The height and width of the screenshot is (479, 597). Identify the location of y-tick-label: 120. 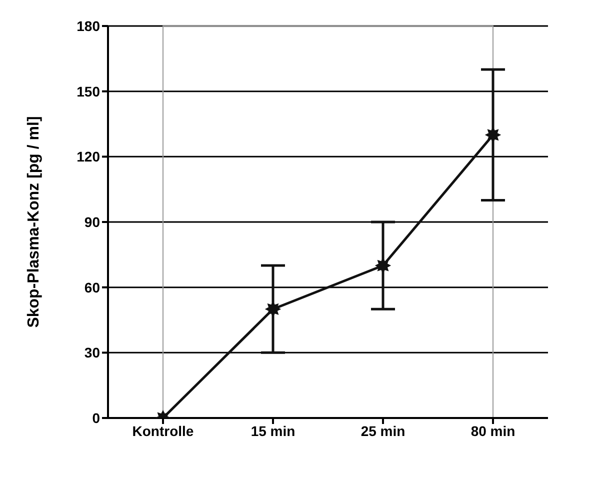
(88, 156).